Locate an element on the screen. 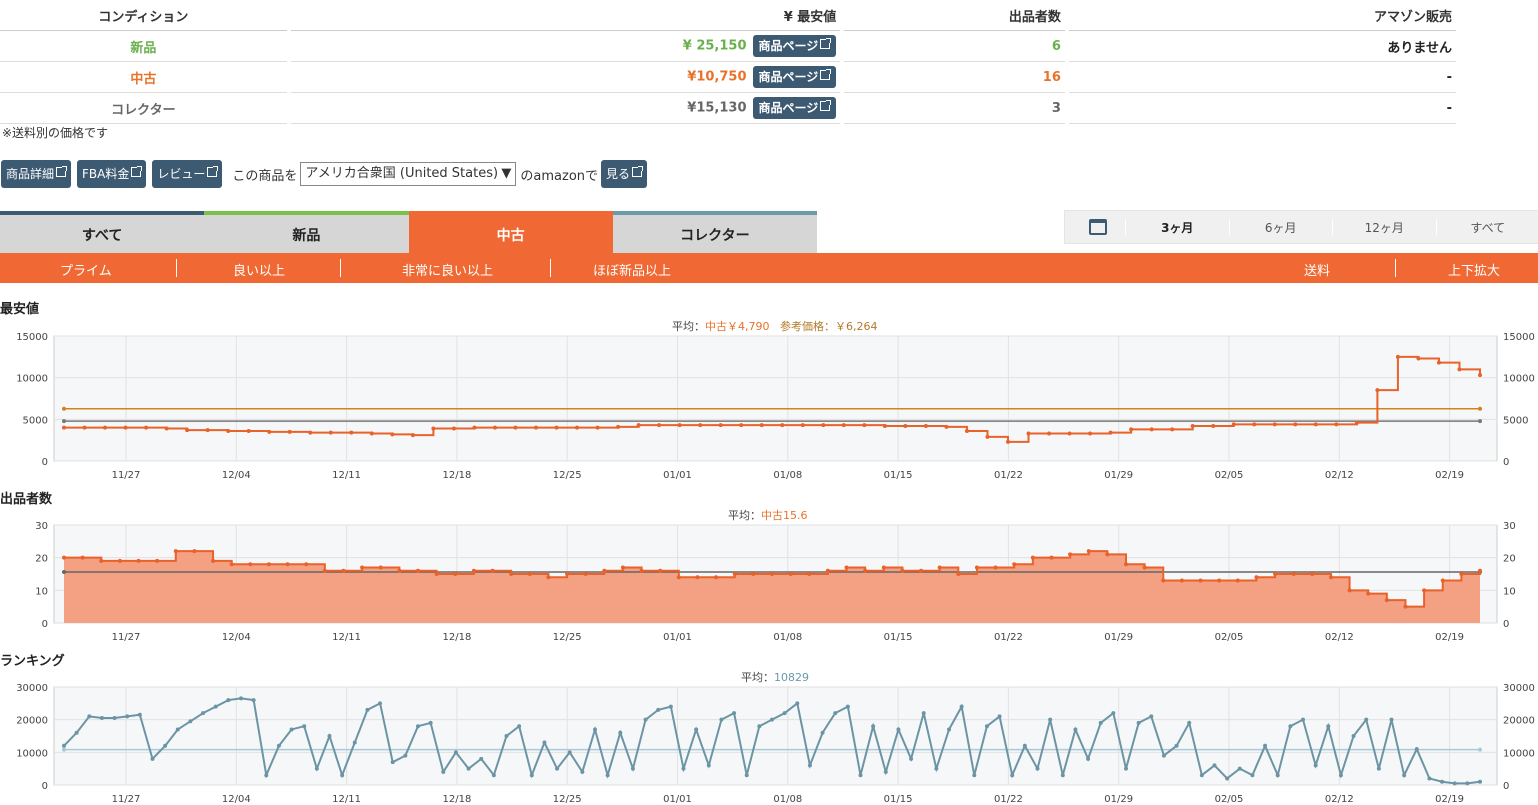 The height and width of the screenshot is (805, 1538). filter-very-good: 非常に良い以上 is located at coordinates (448, 271).